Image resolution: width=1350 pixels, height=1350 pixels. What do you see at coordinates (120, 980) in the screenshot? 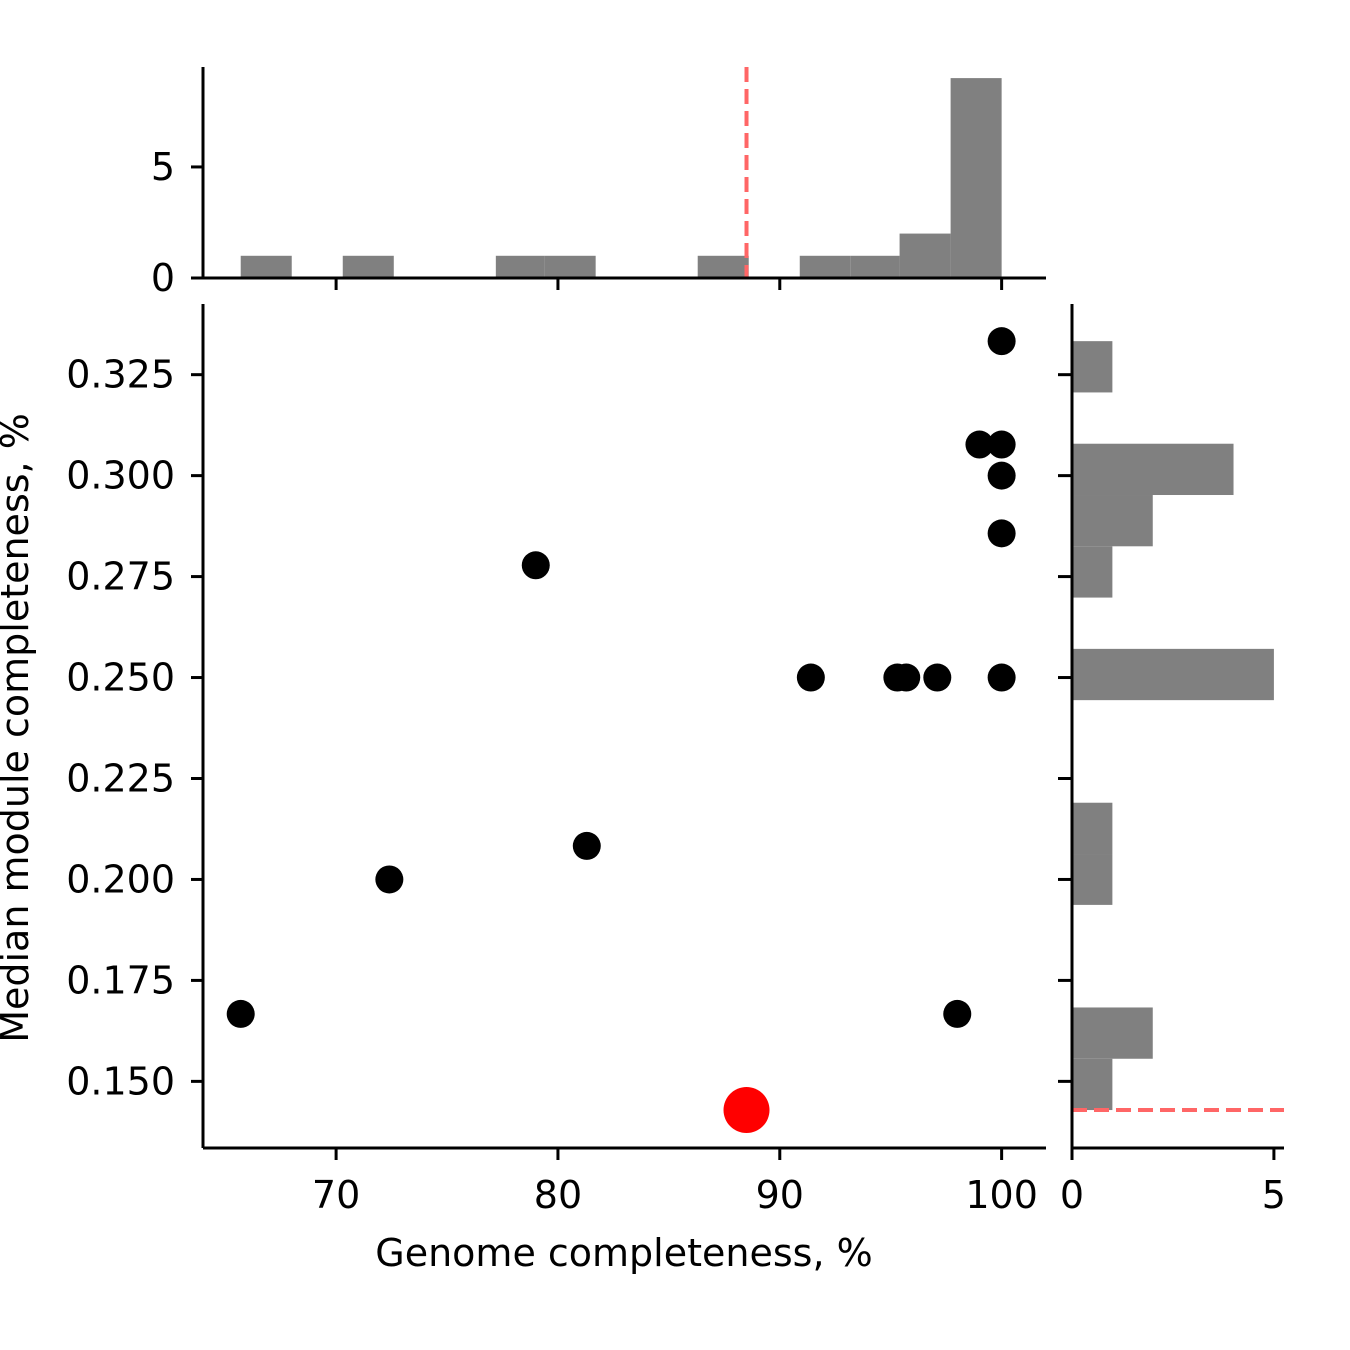
I see `y-tick-label: 0.175` at bounding box center [120, 980].